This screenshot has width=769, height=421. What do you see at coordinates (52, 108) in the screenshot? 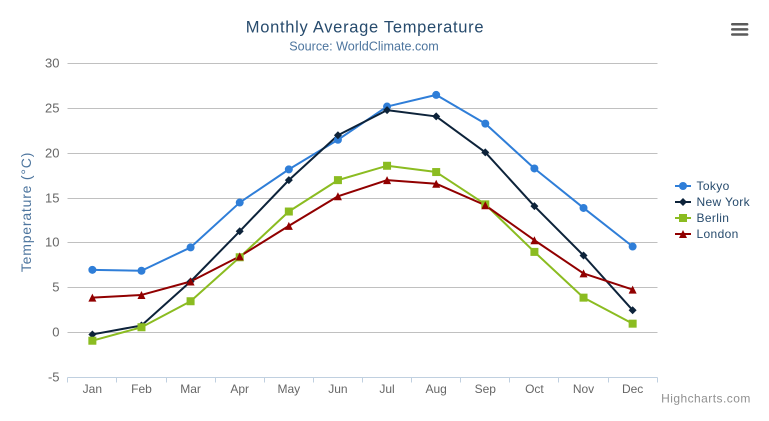
I see `svg-text: 25` at bounding box center [52, 108].